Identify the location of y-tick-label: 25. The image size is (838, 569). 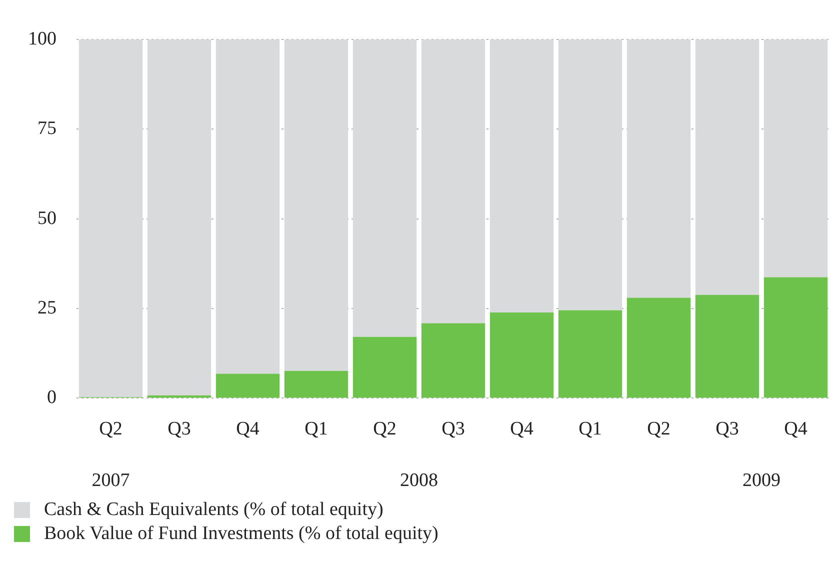
(47, 307).